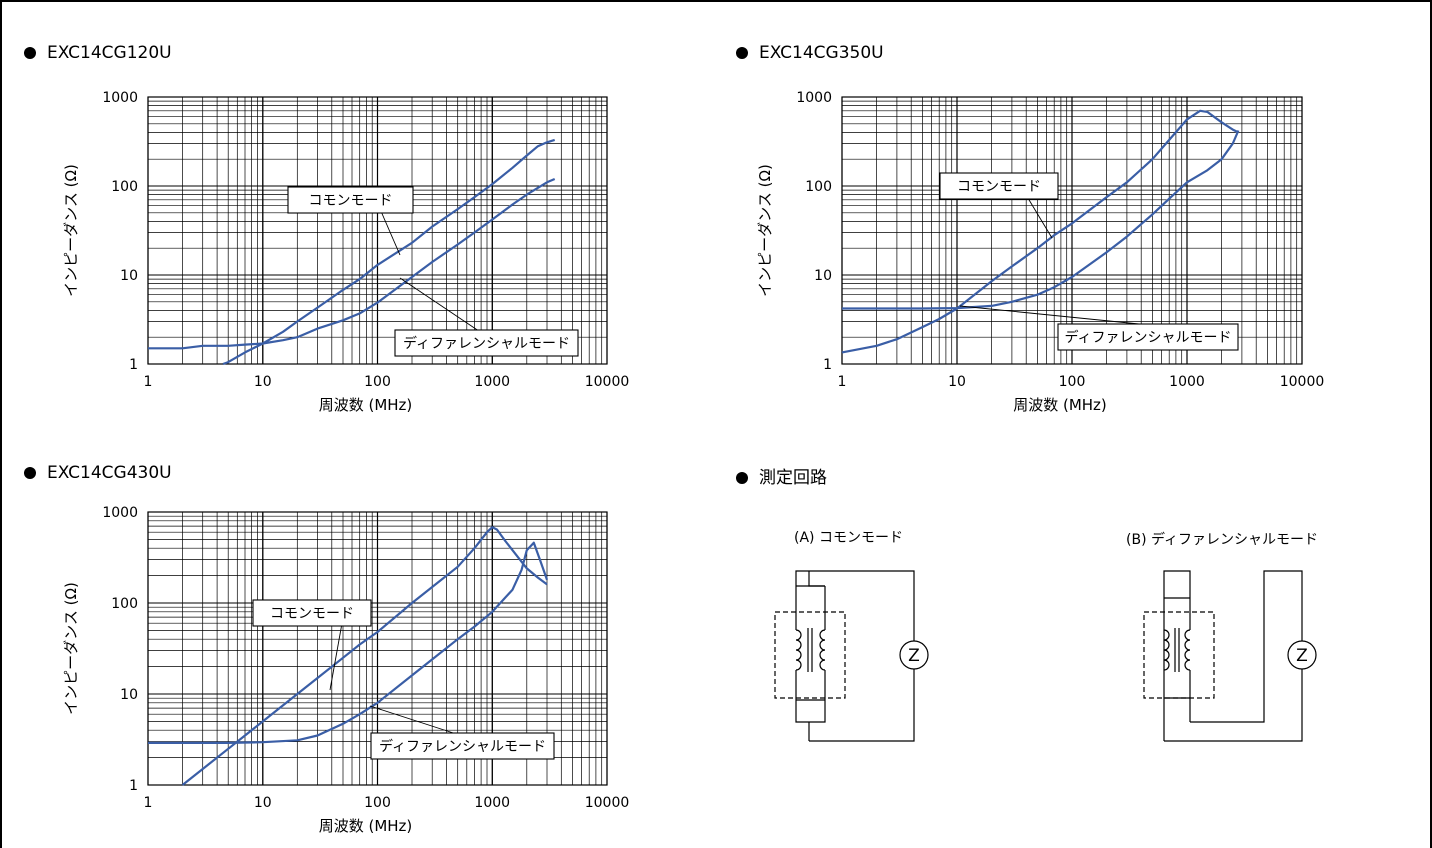  I want to click on panel-title-text: EXC14CG430U, so click(109, 473).